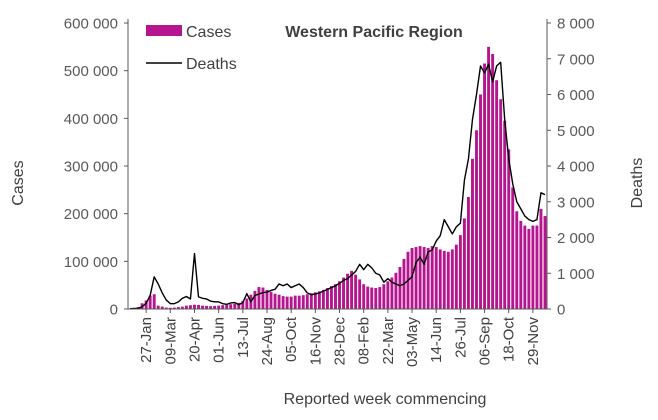 The image size is (658, 420). Describe the element at coordinates (412, 342) in the screenshot. I see `x-tick-label: 03-May` at that location.